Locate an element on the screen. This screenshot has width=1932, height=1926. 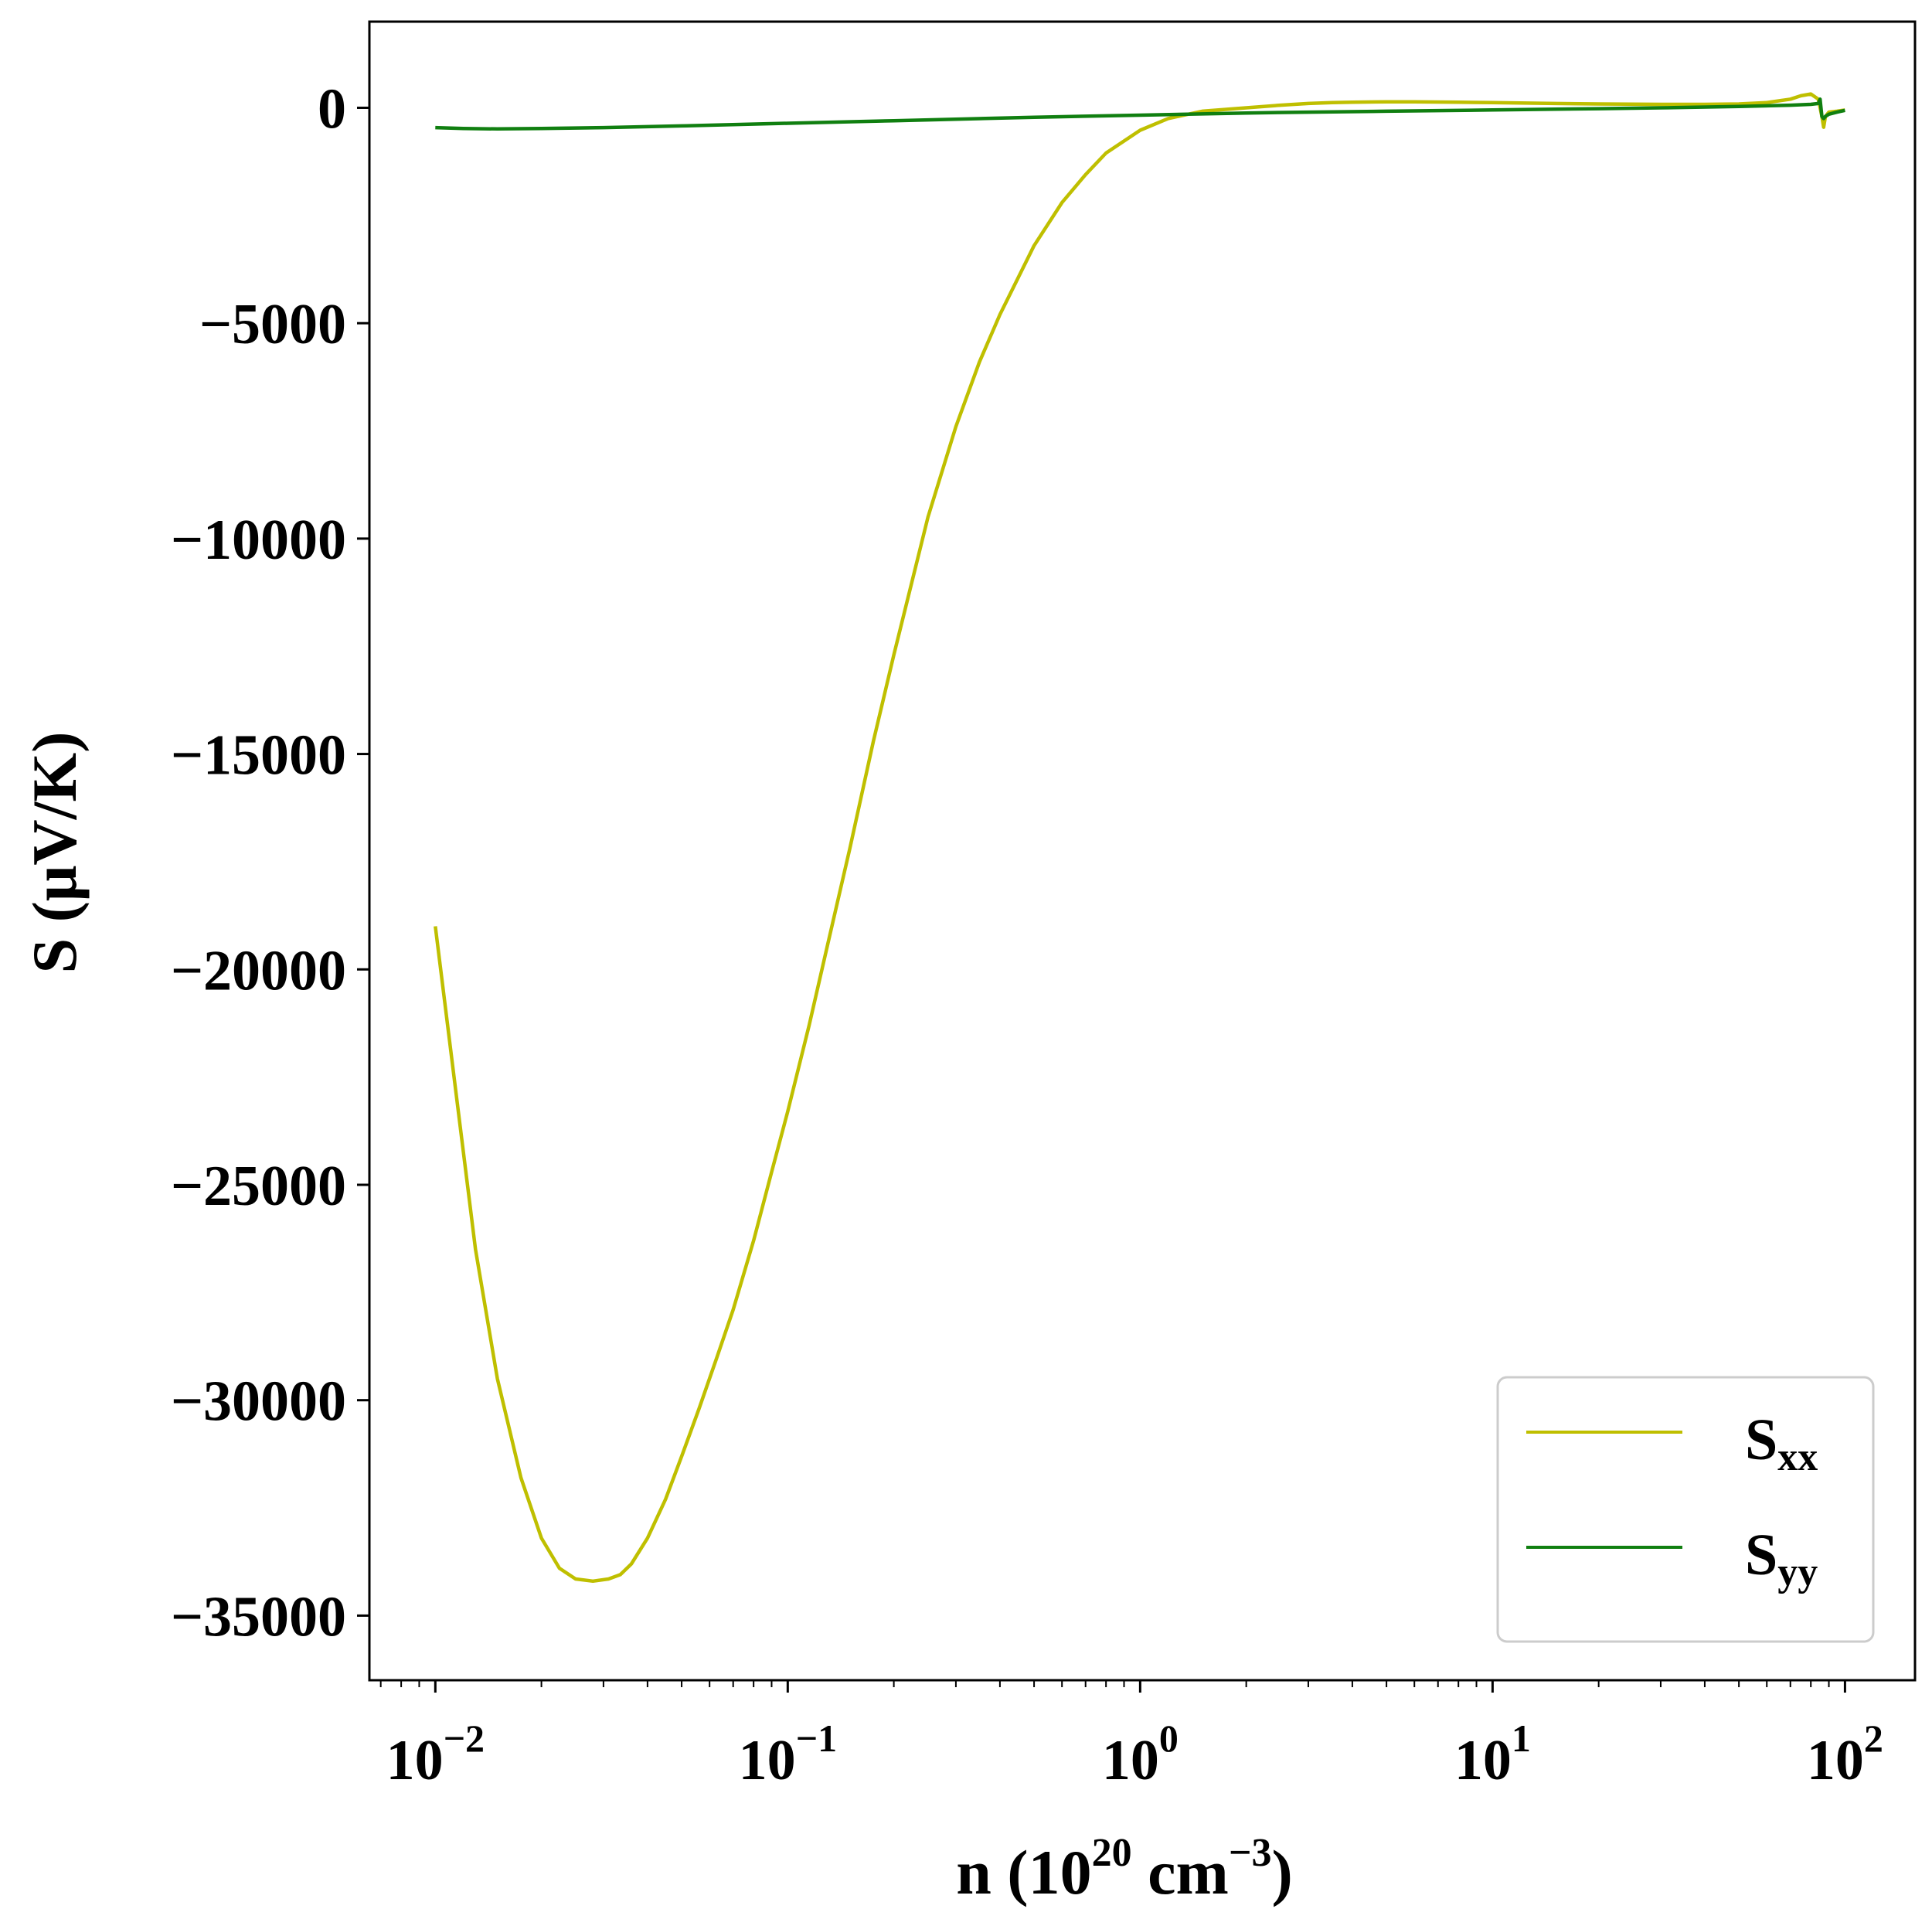
y-axis-title: S (μV/K) is located at coordinates (54, 853).